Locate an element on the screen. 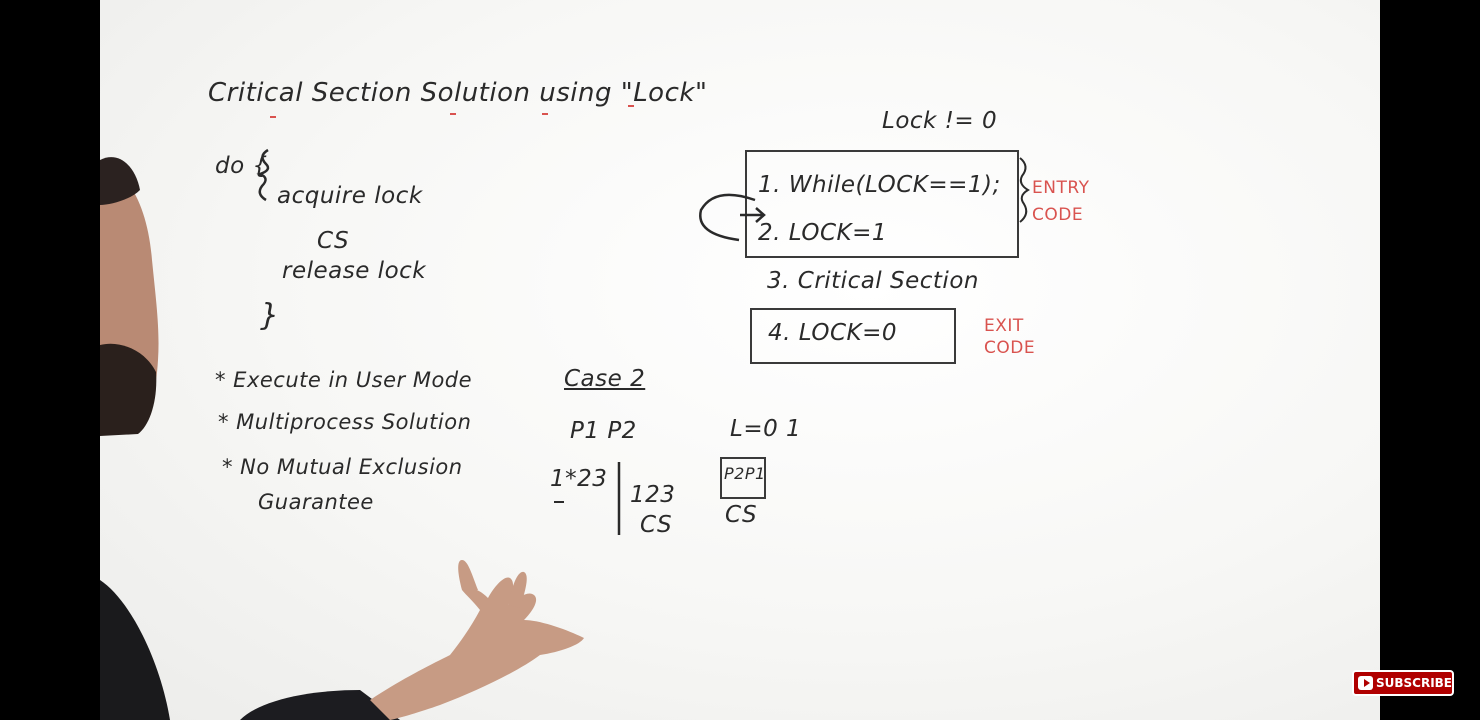 This screenshot has width=1480, height=720. lock-condition: Lock != 0 is located at coordinates (940, 121).